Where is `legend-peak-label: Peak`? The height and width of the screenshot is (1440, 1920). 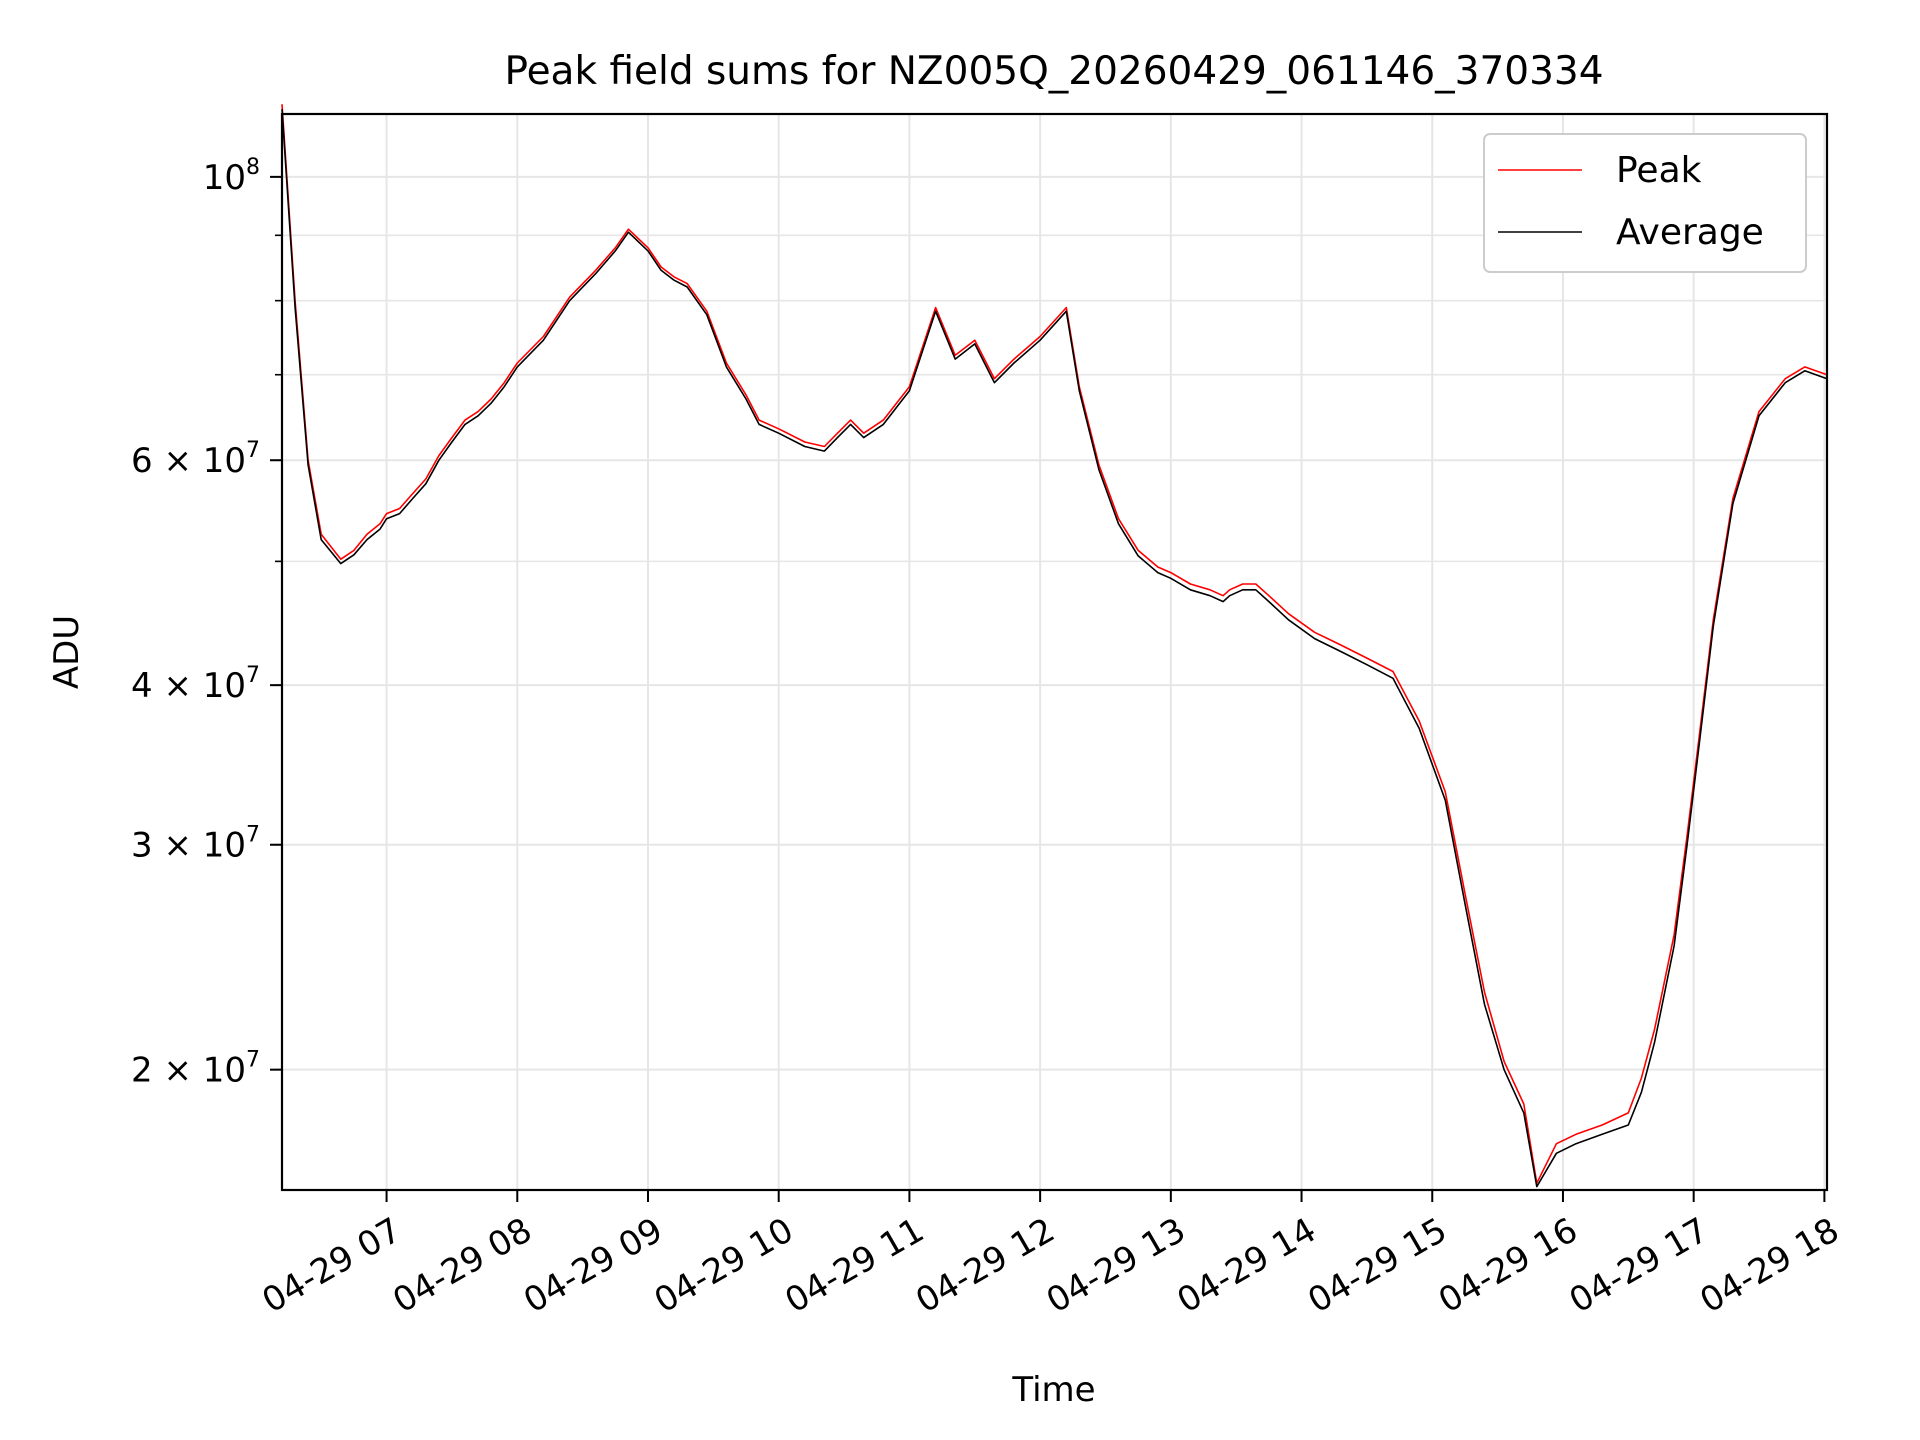
legend-peak-label: Peak is located at coordinates (1659, 170).